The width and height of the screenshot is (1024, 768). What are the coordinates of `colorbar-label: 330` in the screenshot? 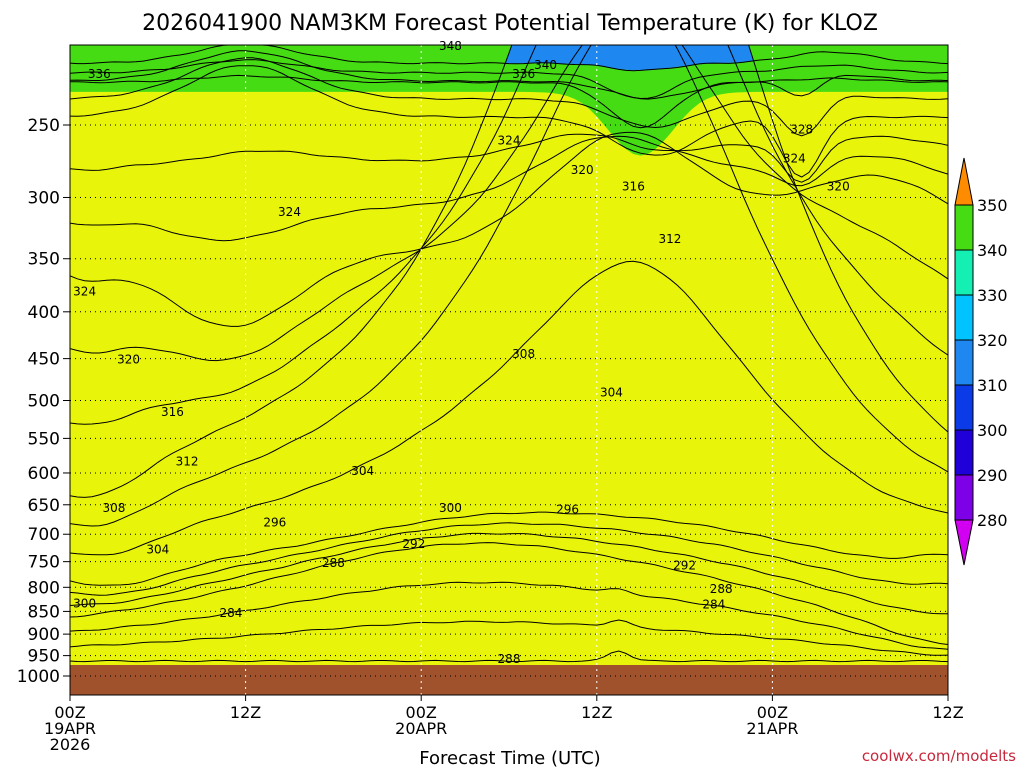 It's located at (992, 295).